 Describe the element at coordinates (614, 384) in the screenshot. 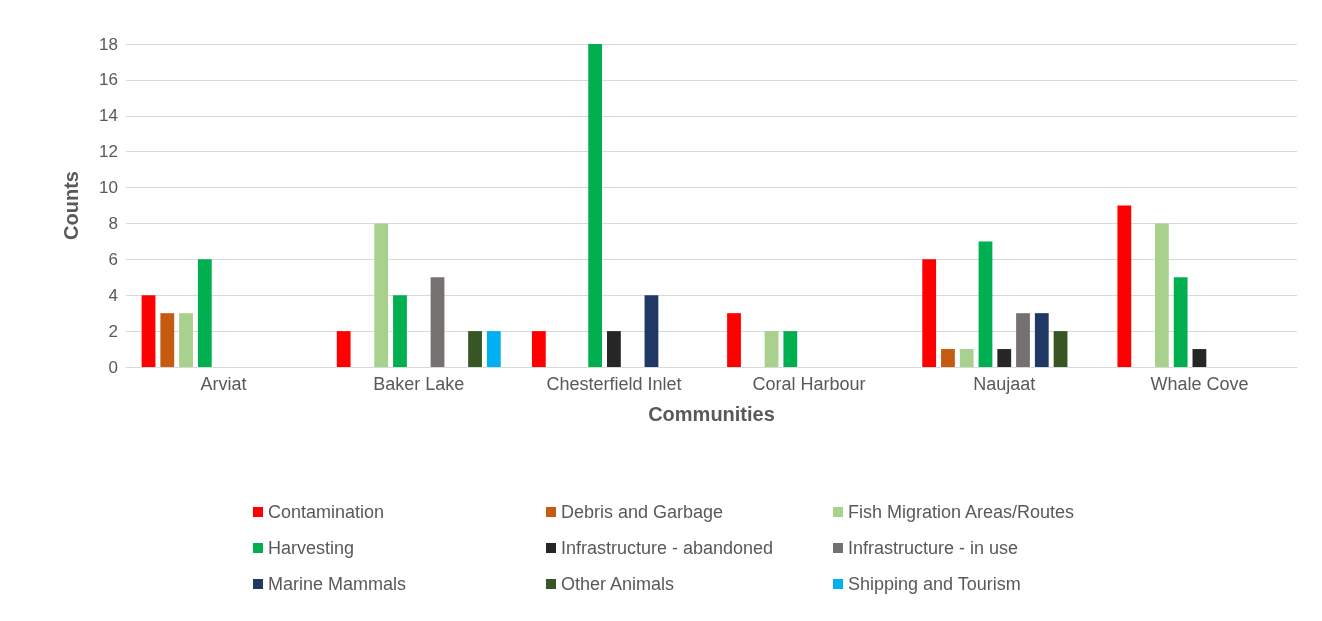

I see `x-tick-label: Chesterfield Inlet` at that location.